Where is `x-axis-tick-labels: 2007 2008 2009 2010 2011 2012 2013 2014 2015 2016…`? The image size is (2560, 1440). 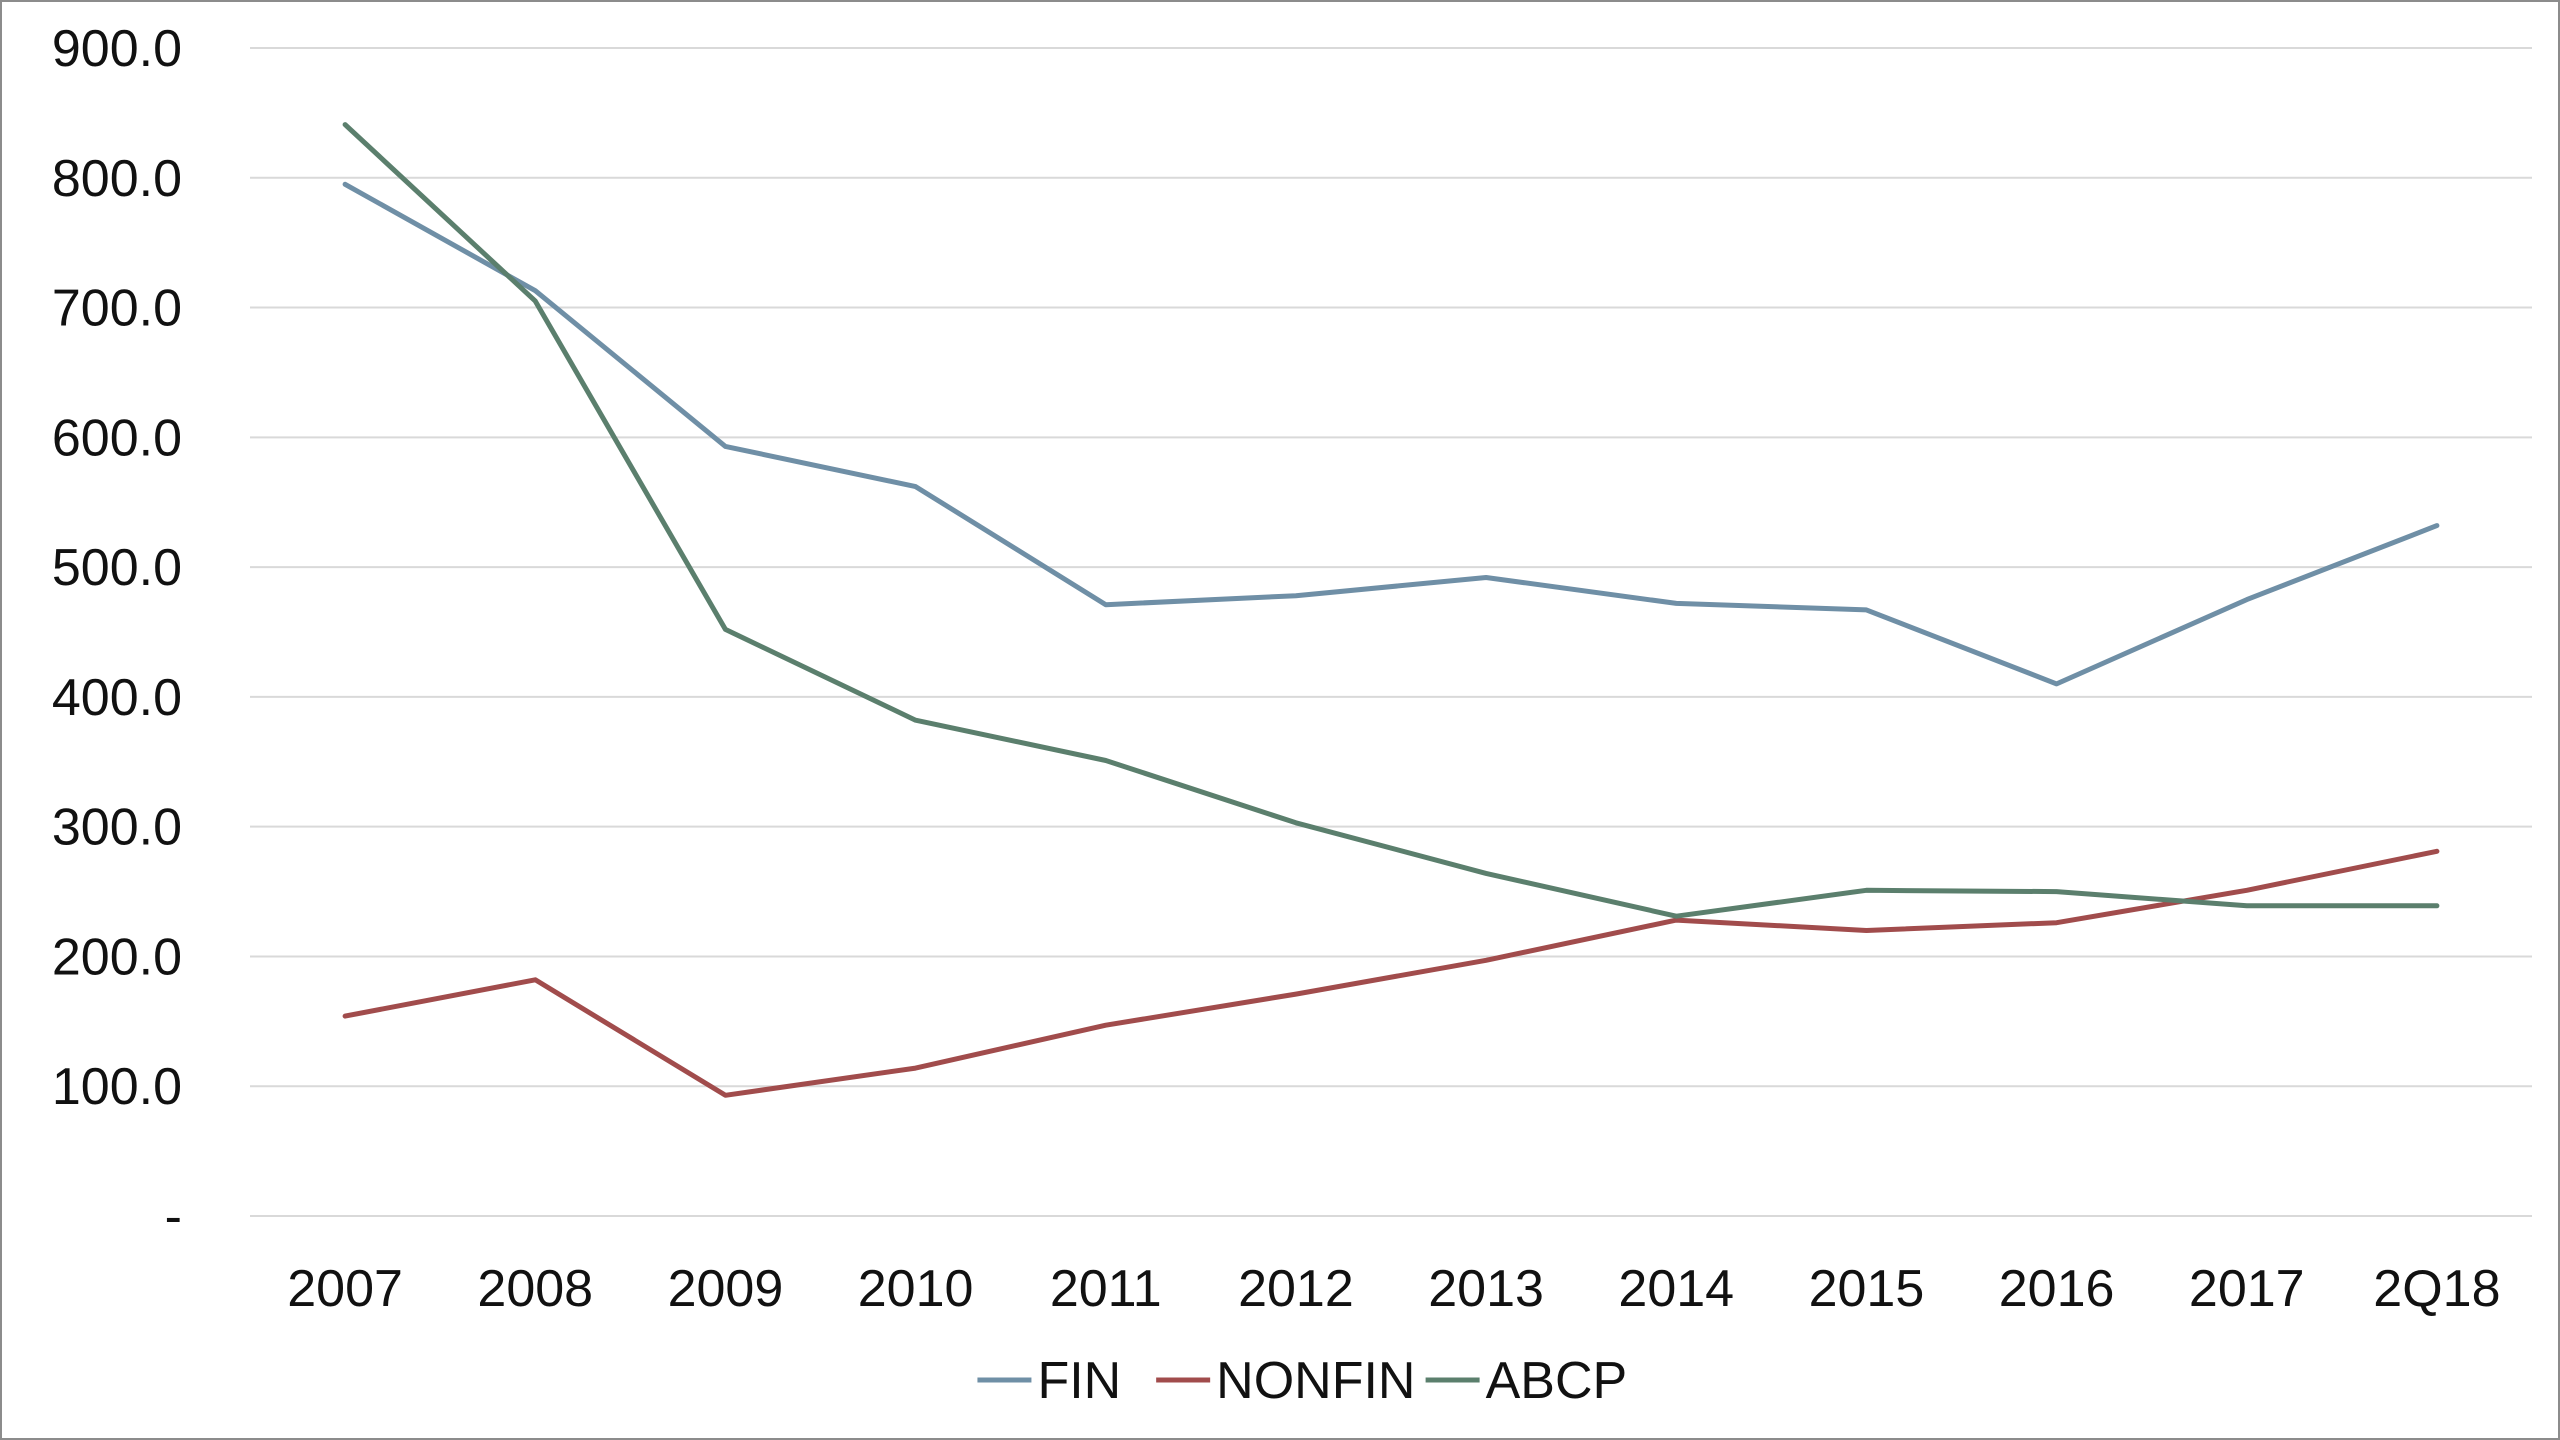
x-axis-tick-labels: 2007 2008 2009 2010 2011 2012 2013 2014 2015 2016… is located at coordinates (1393, 1289).